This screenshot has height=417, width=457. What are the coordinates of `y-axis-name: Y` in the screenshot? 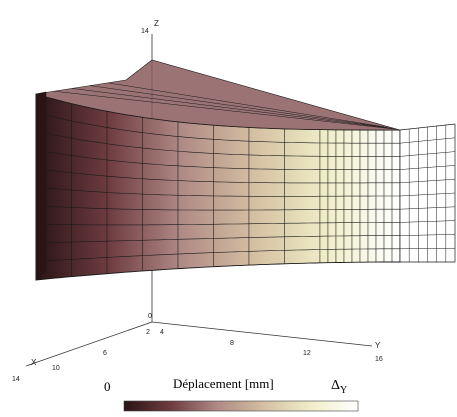 It's located at (378, 345).